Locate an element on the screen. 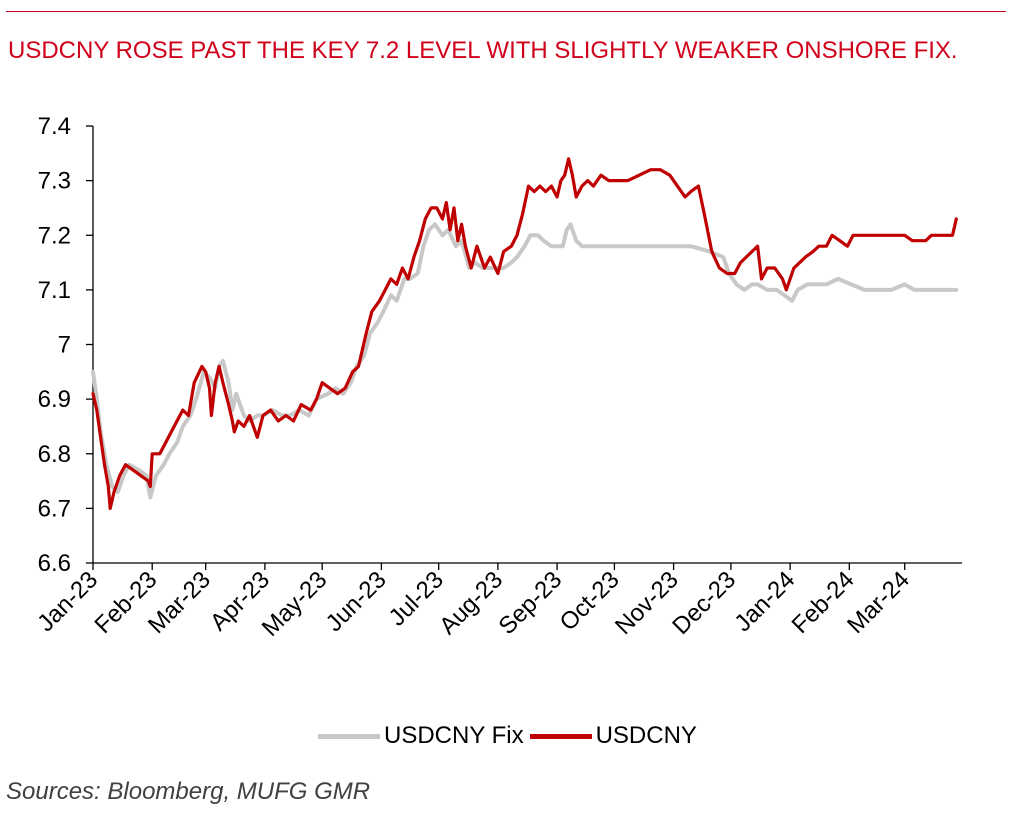 This screenshot has height=819, width=1022. y-tick-label: 7 is located at coordinates (64, 345).